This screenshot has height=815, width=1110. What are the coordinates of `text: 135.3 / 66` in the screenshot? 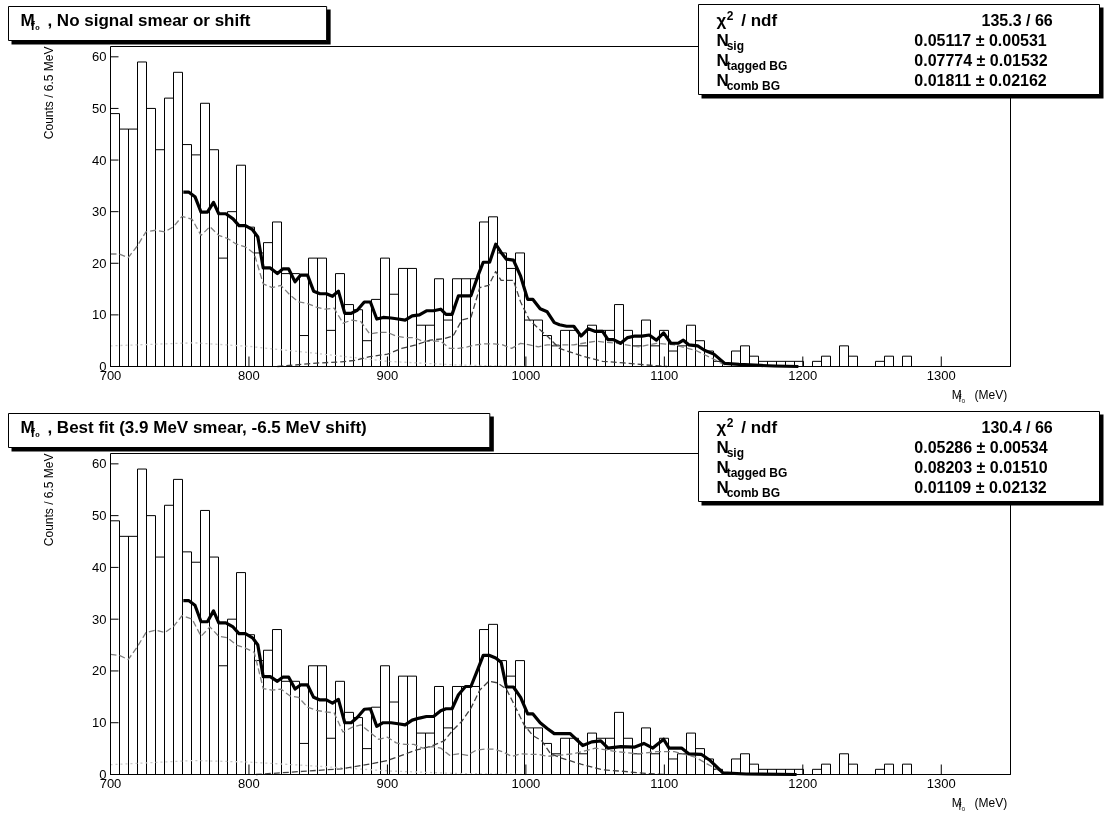 It's located at (1017, 20).